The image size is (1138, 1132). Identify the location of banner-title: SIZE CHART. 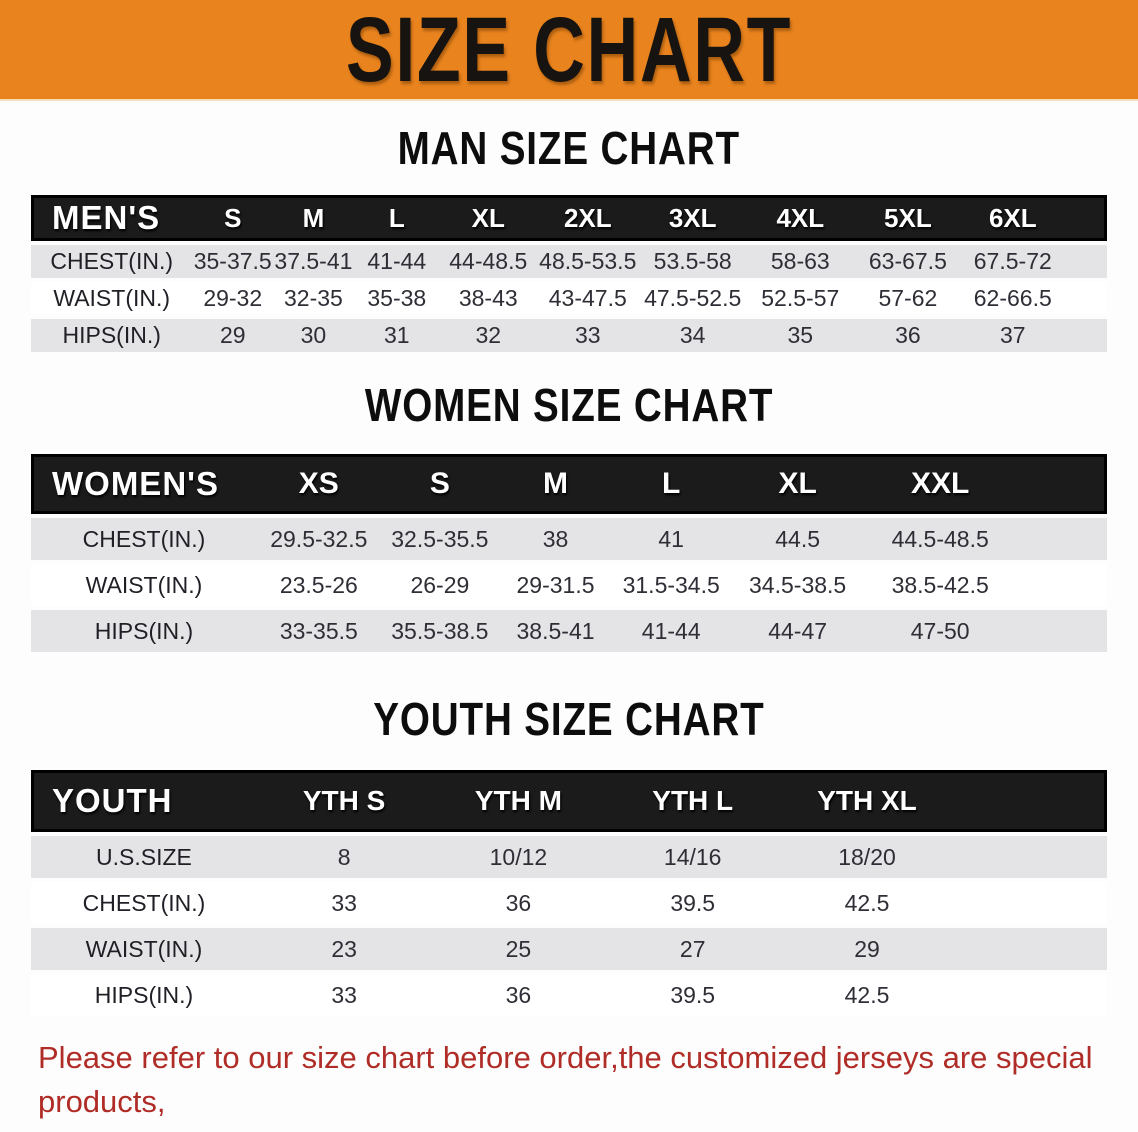
(569, 50).